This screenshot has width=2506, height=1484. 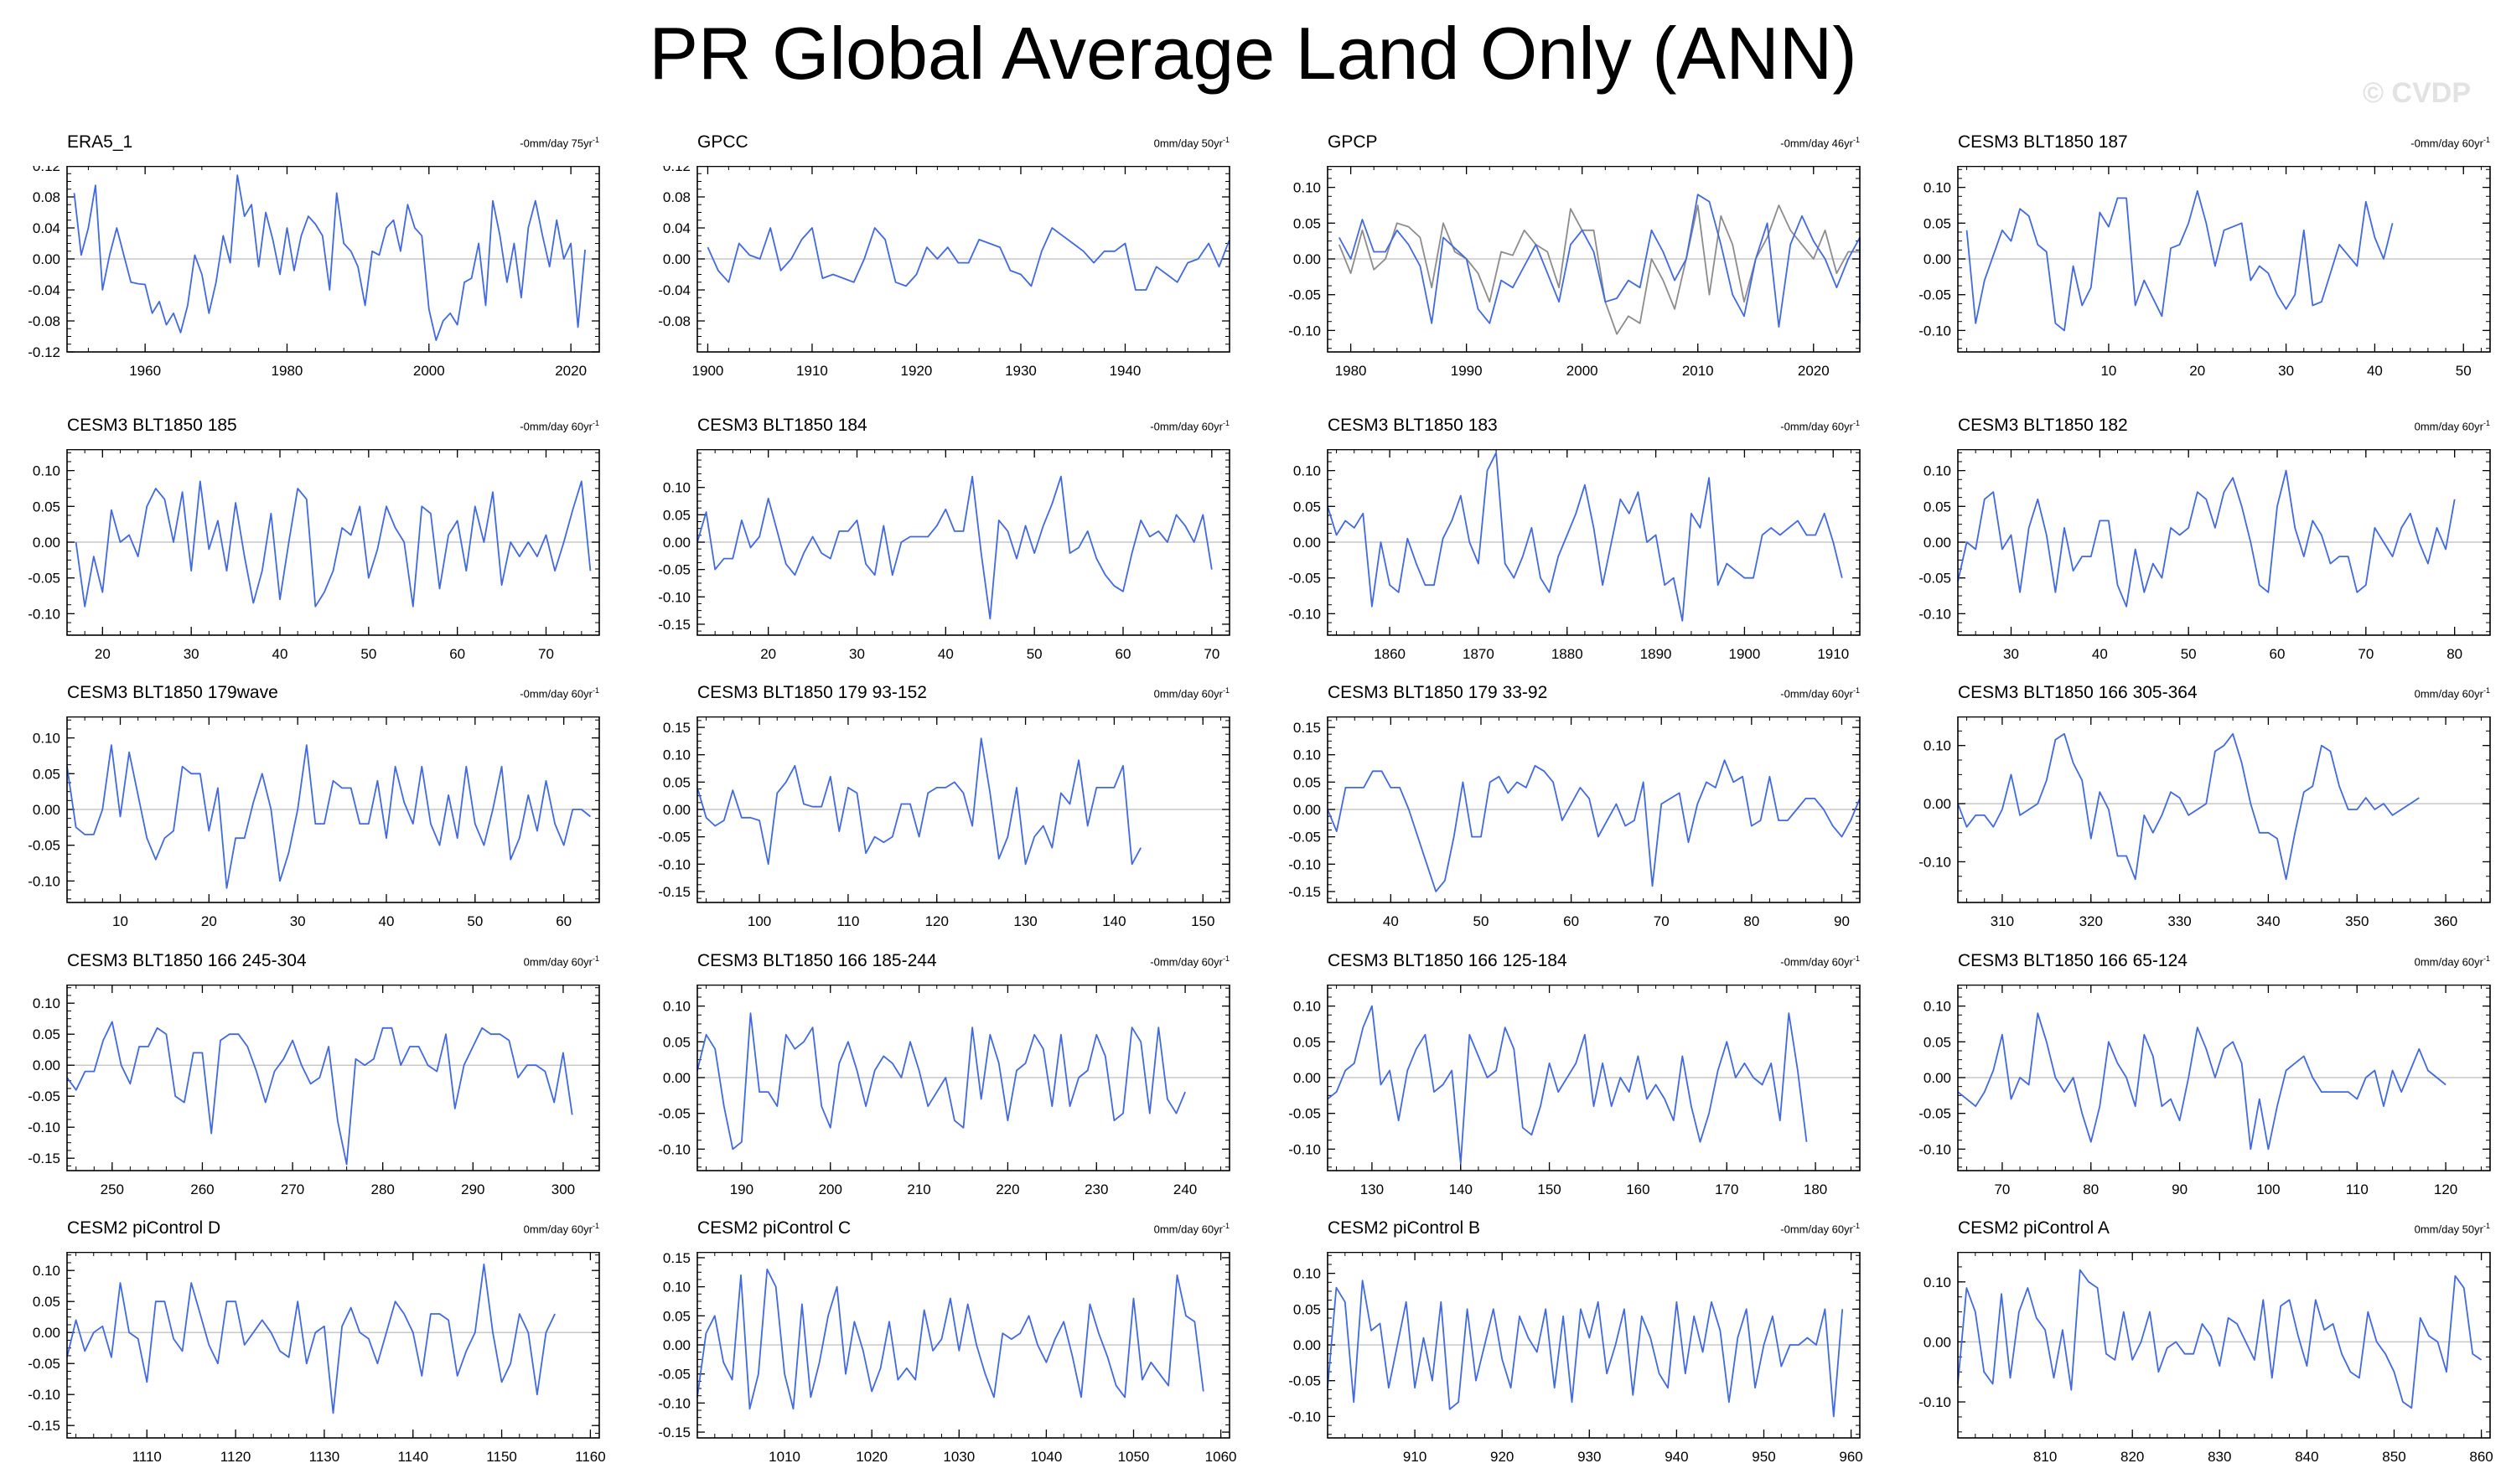 I want to click on x-tick-label: 190, so click(x=741, y=1189).